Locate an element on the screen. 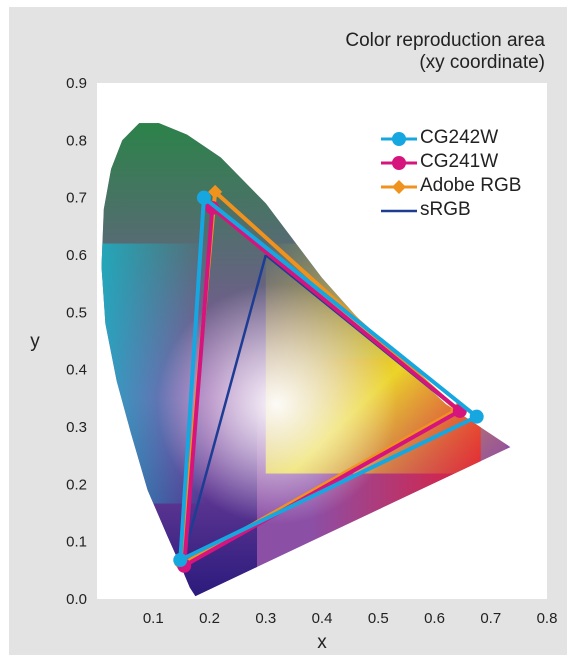 The height and width of the screenshot is (663, 576). x-tick-label: 0.8 is located at coordinates (547, 618).